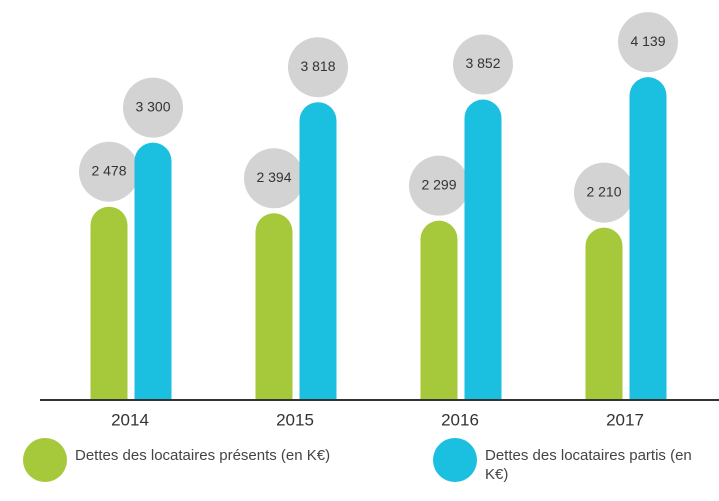 Image resolution: width=719 pixels, height=501 pixels. I want to click on value-label: 3 300, so click(152, 106).